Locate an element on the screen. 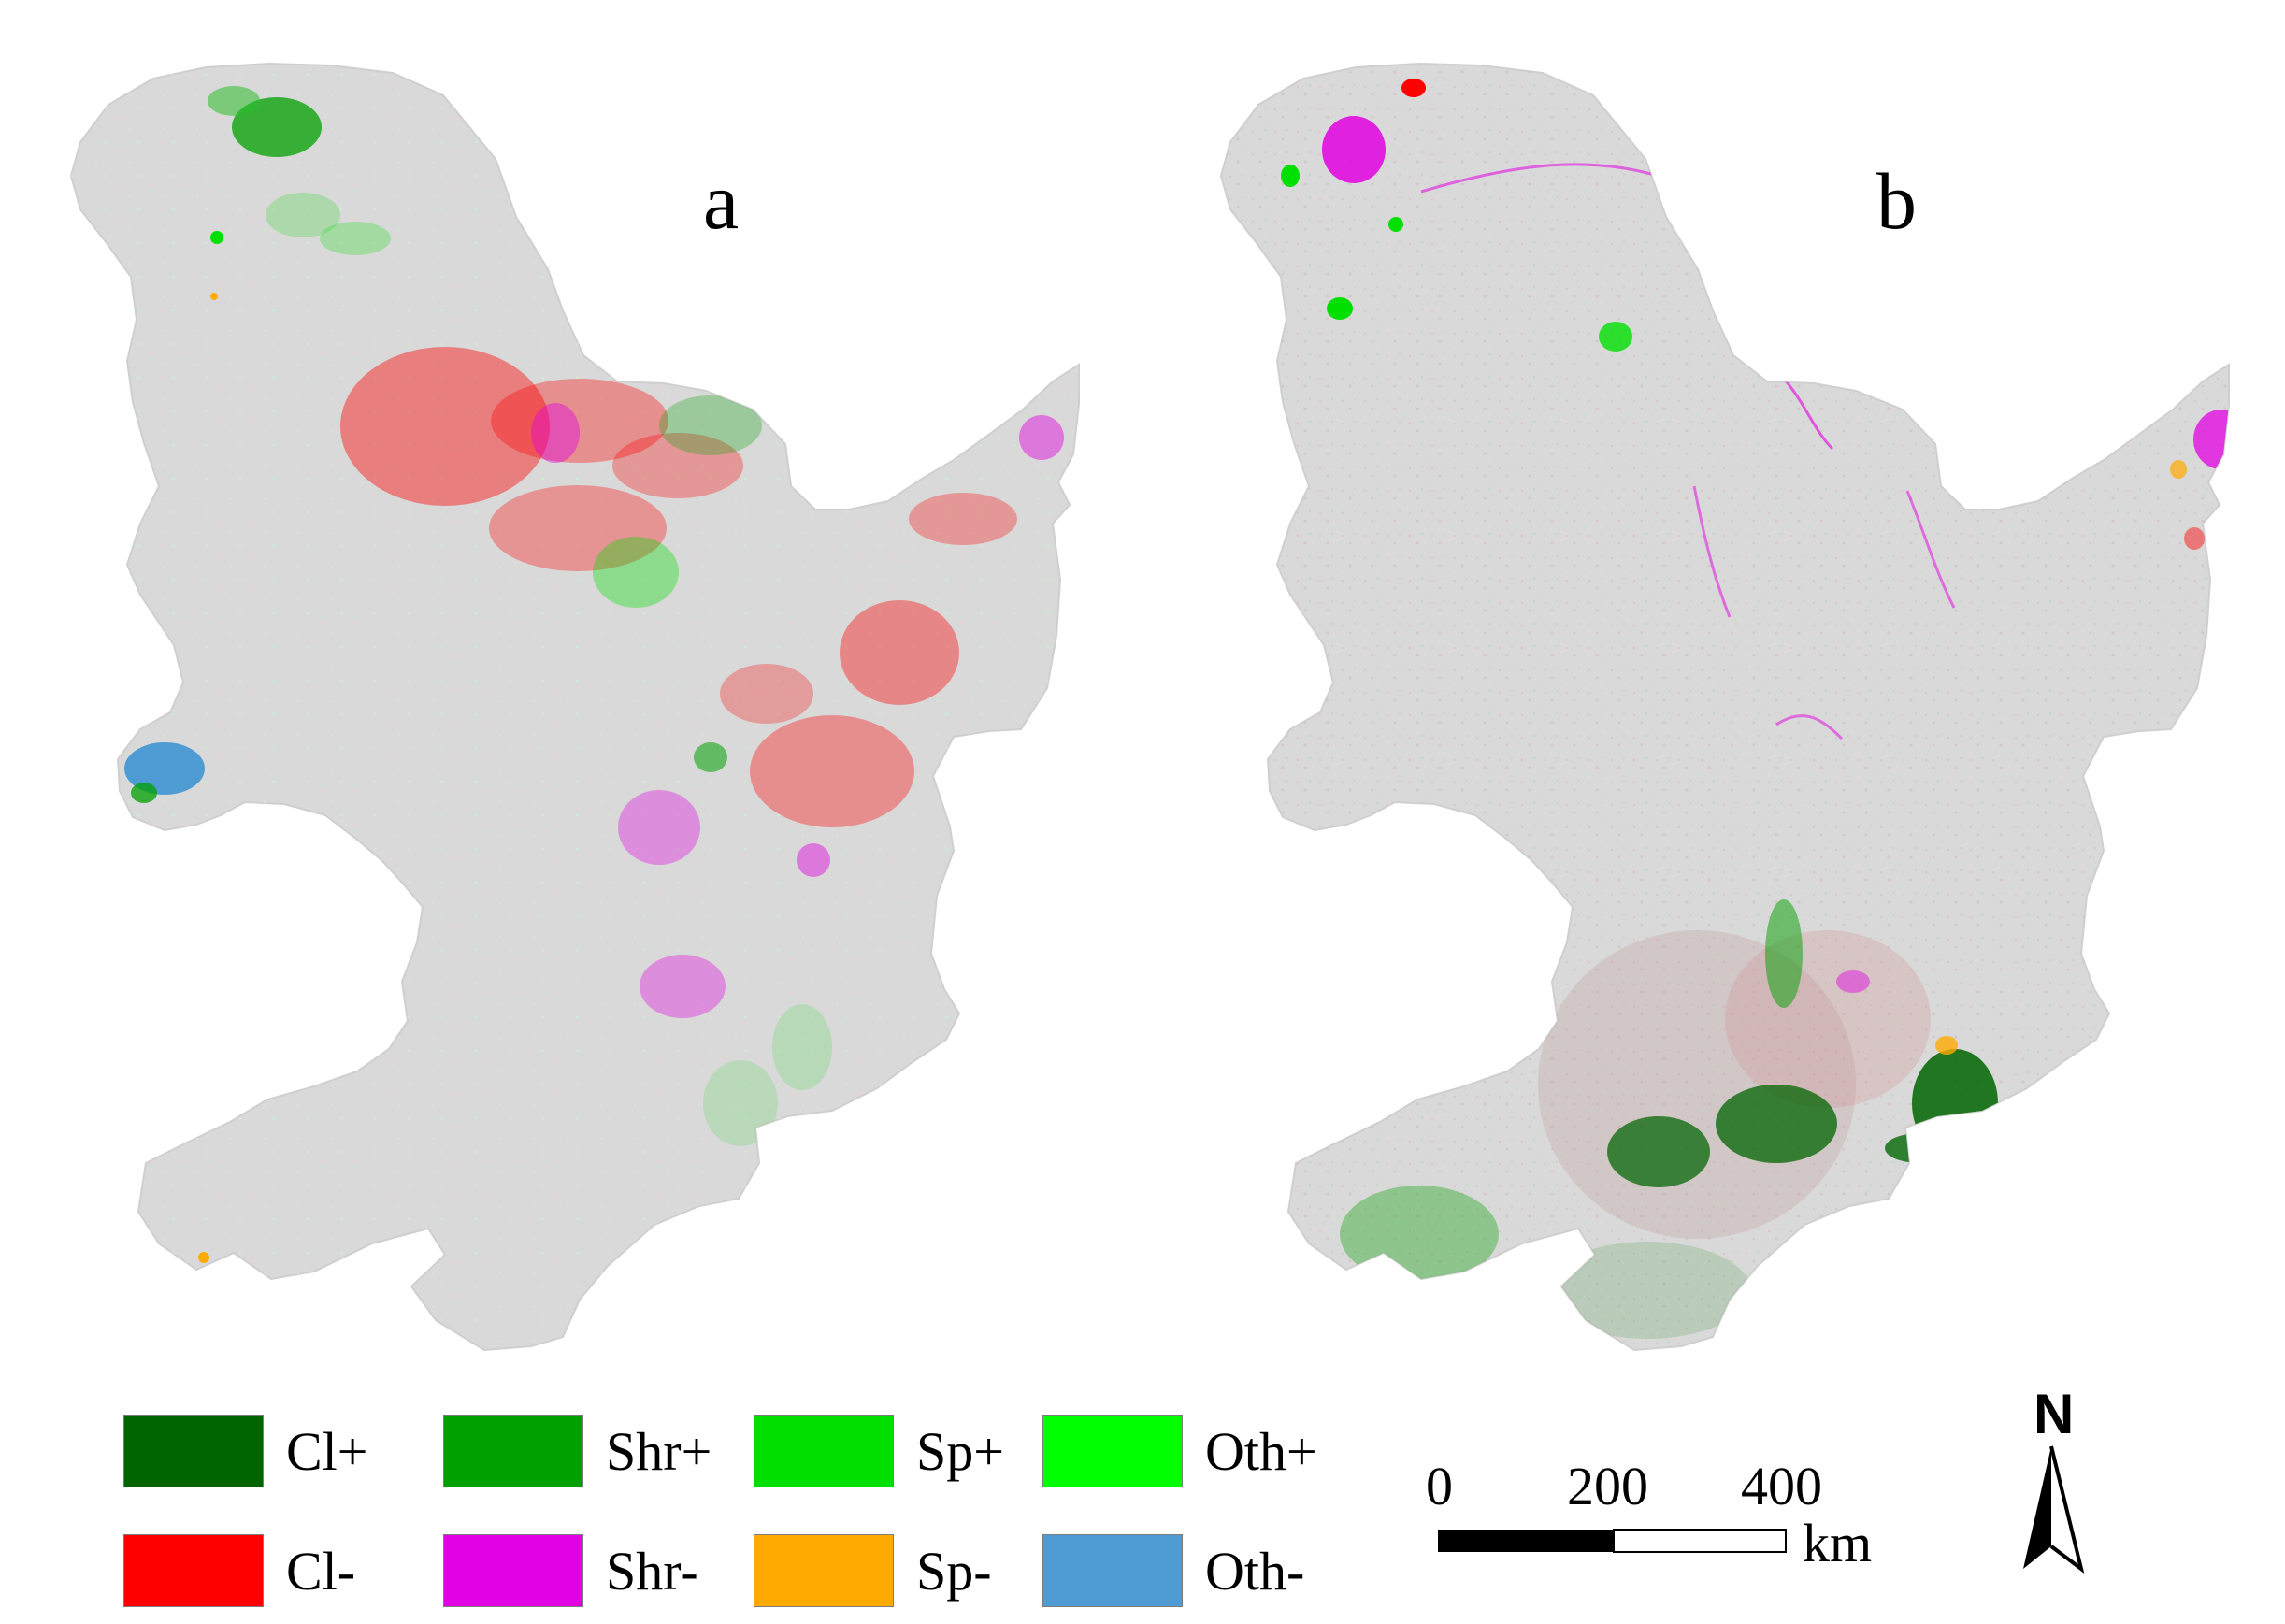  cluster-north-b is located at coordinates (1456, 215).